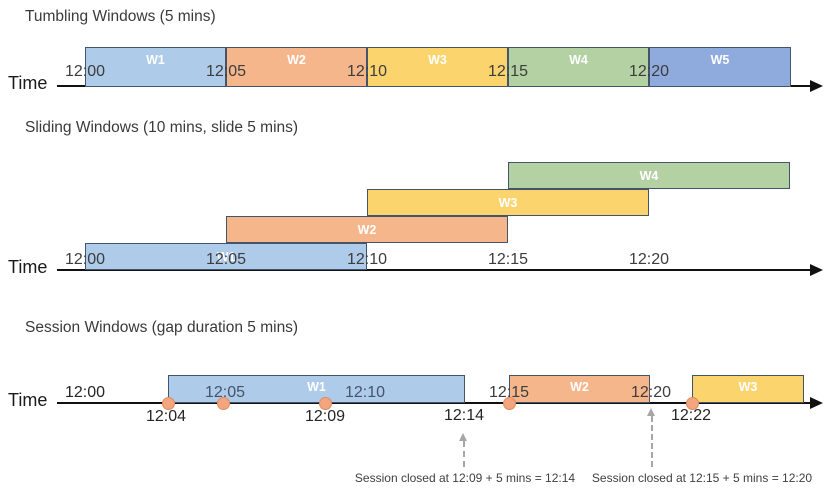 The width and height of the screenshot is (829, 498). I want to click on sliding-tick-1215: 12:15, so click(508, 259).